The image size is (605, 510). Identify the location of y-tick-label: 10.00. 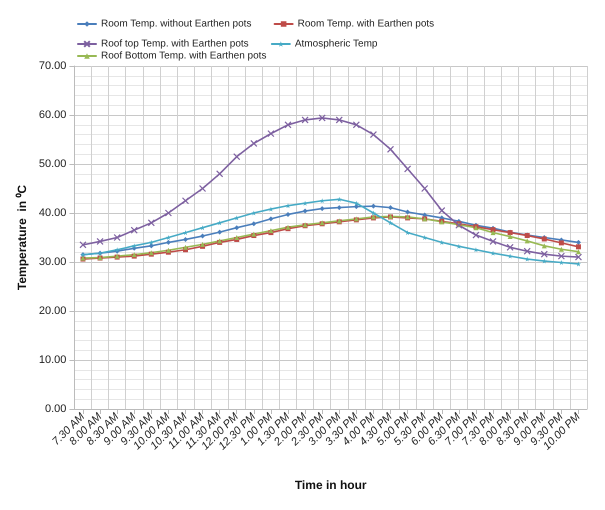
(52, 360).